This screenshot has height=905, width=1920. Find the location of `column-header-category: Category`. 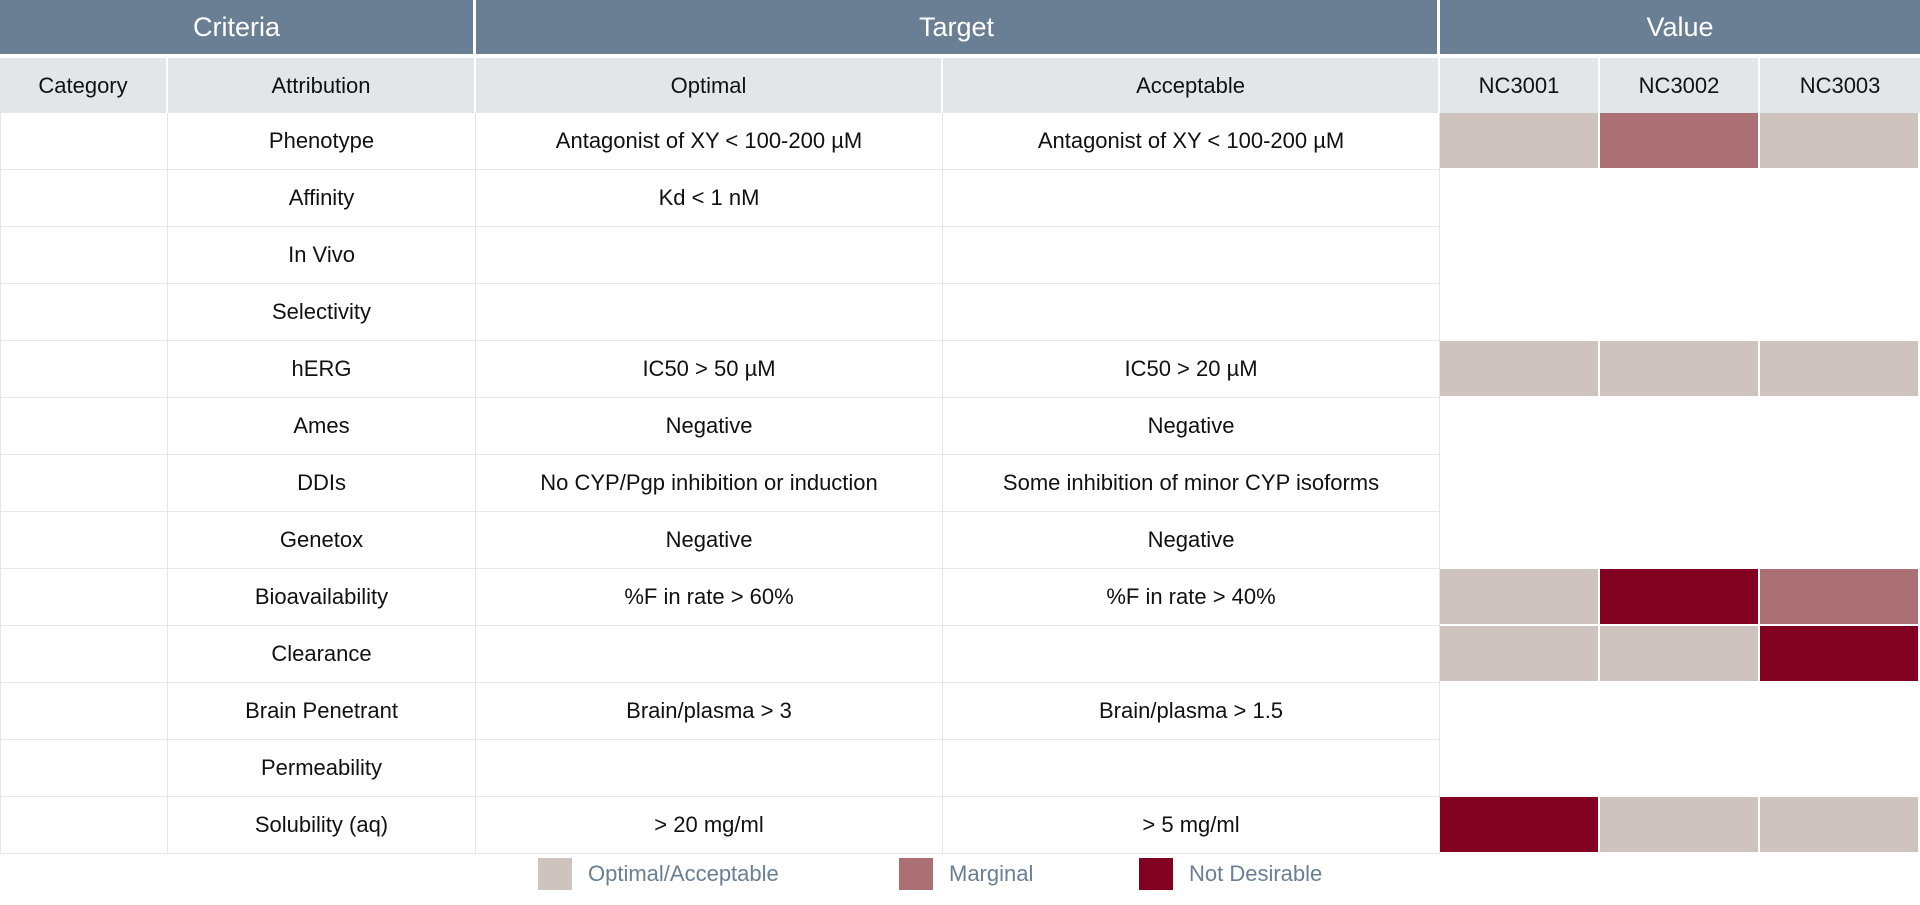

column-header-category: Category is located at coordinates (84, 83).